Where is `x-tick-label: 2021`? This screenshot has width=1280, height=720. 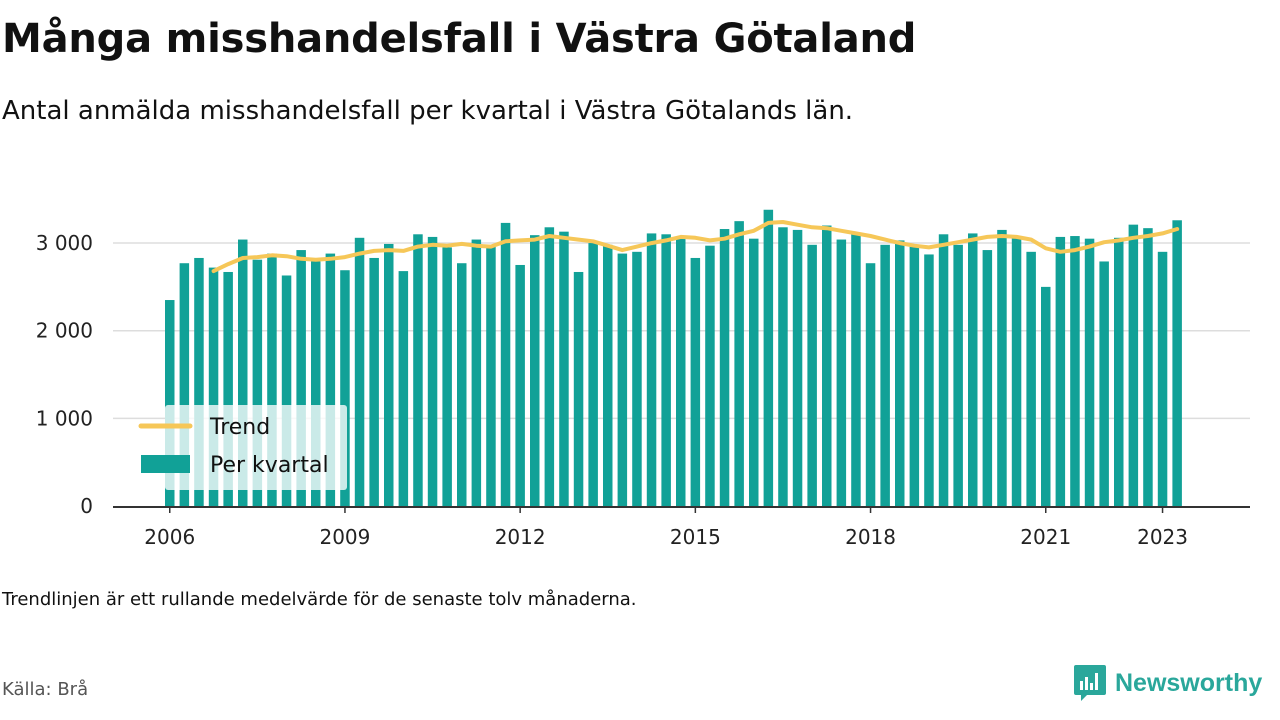
x-tick-label: 2021 is located at coordinates (1045, 537).